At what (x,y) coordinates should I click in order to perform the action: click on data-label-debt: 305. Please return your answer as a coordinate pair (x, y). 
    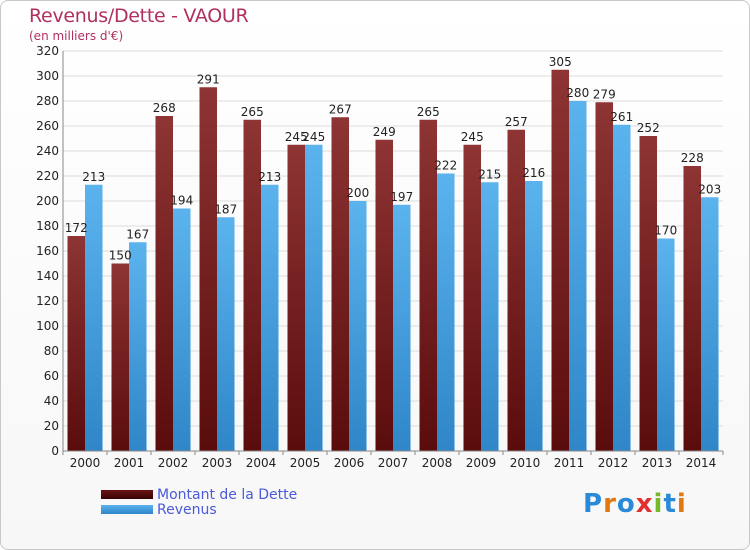
    Looking at the image, I should click on (560, 62).